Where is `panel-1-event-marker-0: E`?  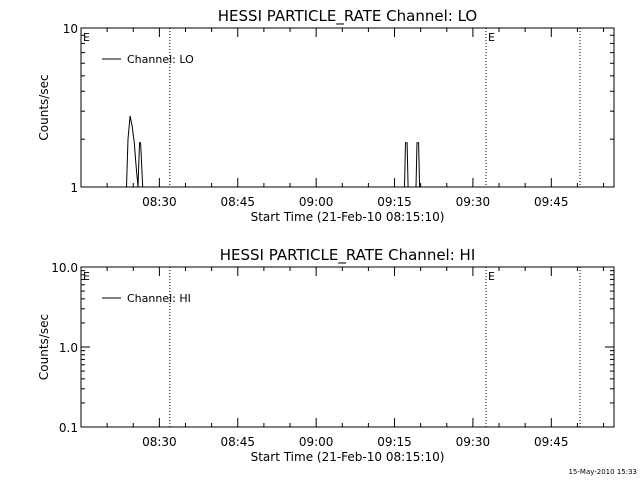
panel-1-event-marker-0: E is located at coordinates (86, 37).